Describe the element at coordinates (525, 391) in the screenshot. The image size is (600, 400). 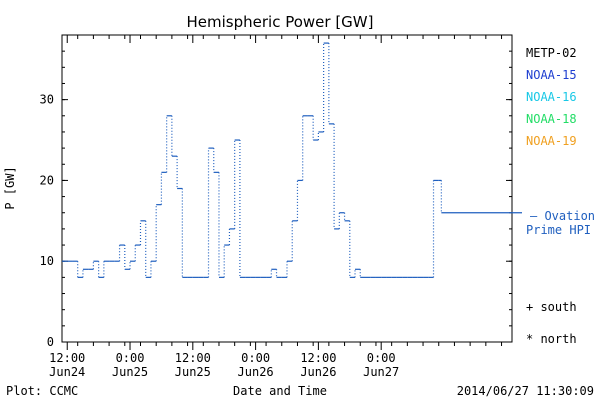
I see `generated-timestamp: 2014/06/27 11:30:09` at that location.